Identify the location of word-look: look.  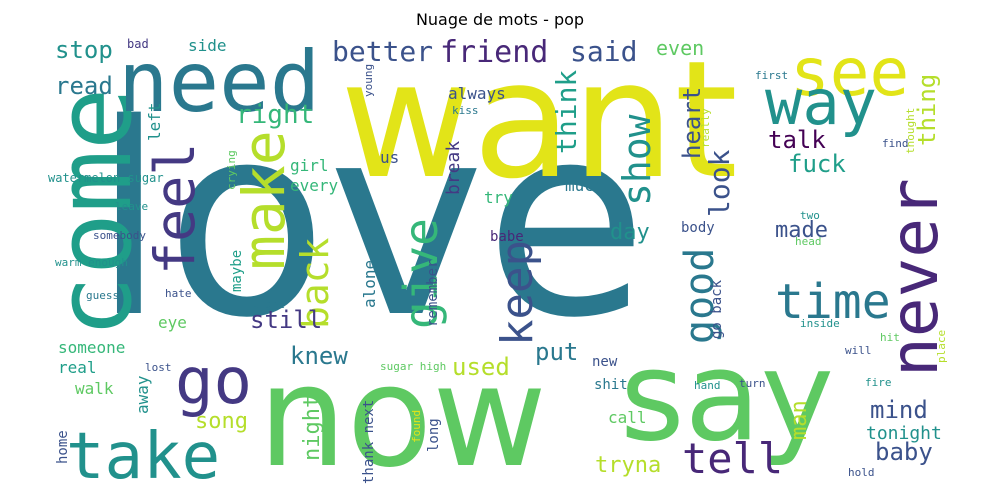
(719, 183).